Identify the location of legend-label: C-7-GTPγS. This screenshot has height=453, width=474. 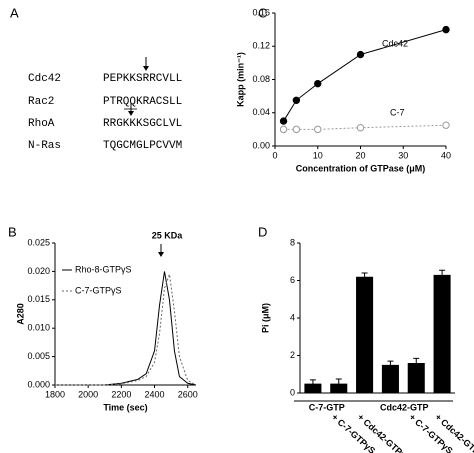
(98, 290).